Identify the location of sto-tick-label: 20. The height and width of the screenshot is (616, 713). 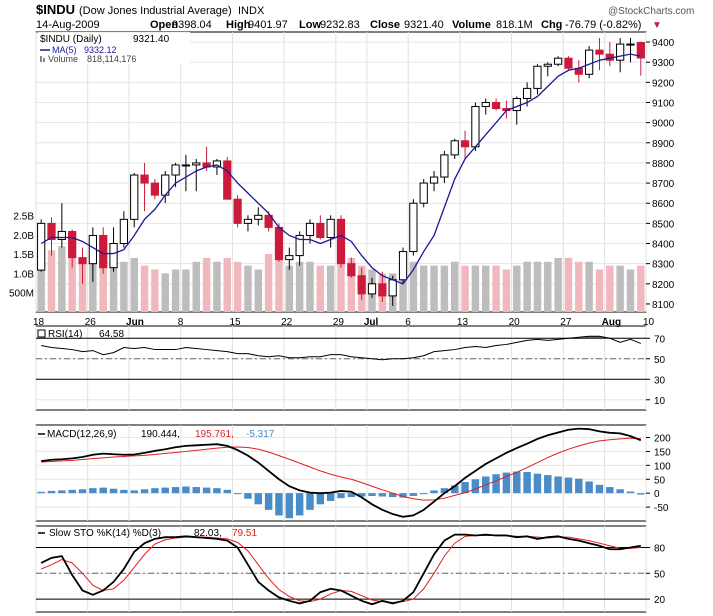
(660, 600).